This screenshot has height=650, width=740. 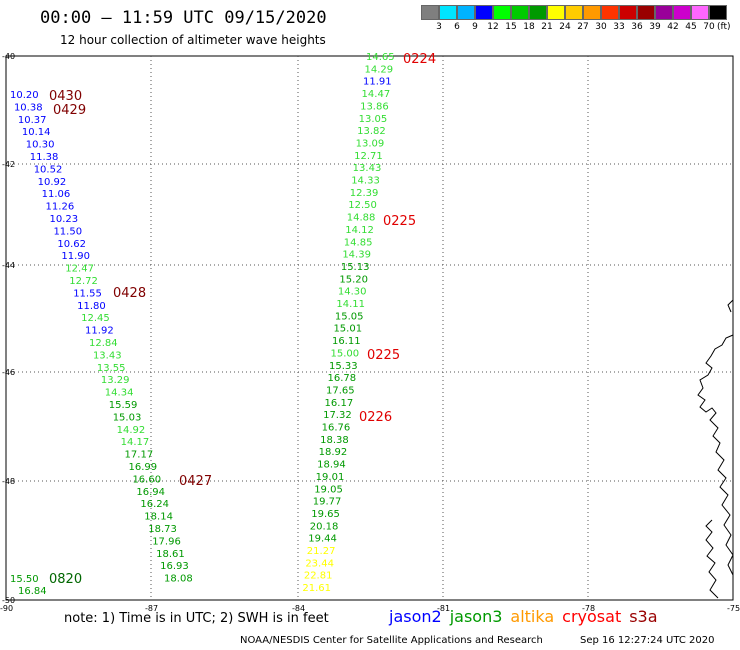 I want to click on wave-height-value: 14.88, so click(x=361, y=218).